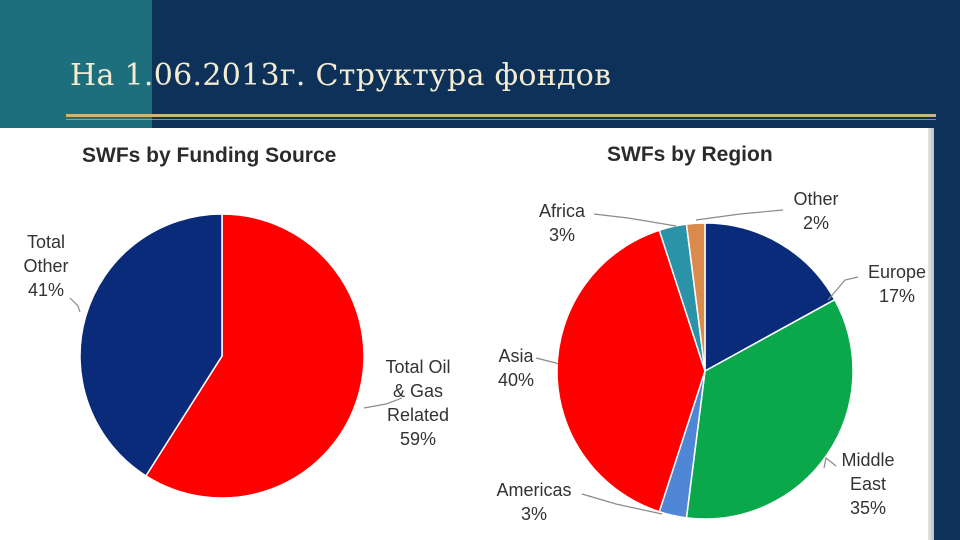 The image size is (960, 540). Describe the element at coordinates (867, 484) in the screenshot. I see `slice-label-1-1: Middle East 35%` at that location.